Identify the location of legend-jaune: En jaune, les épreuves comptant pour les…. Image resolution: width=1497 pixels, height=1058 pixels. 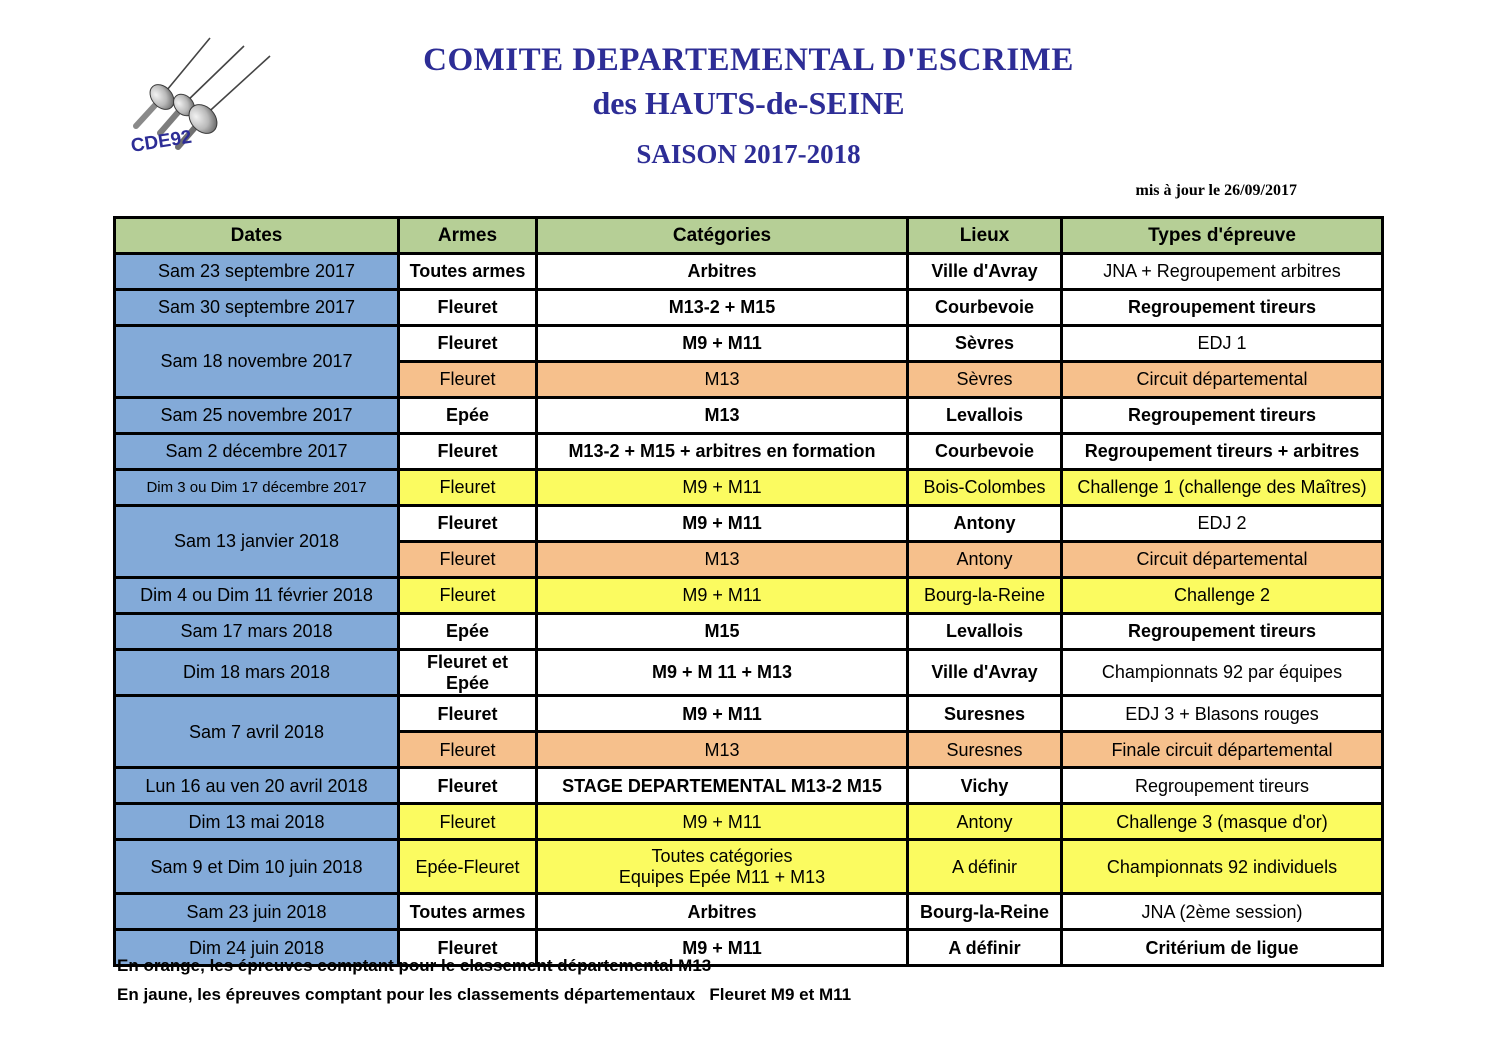
(484, 994).